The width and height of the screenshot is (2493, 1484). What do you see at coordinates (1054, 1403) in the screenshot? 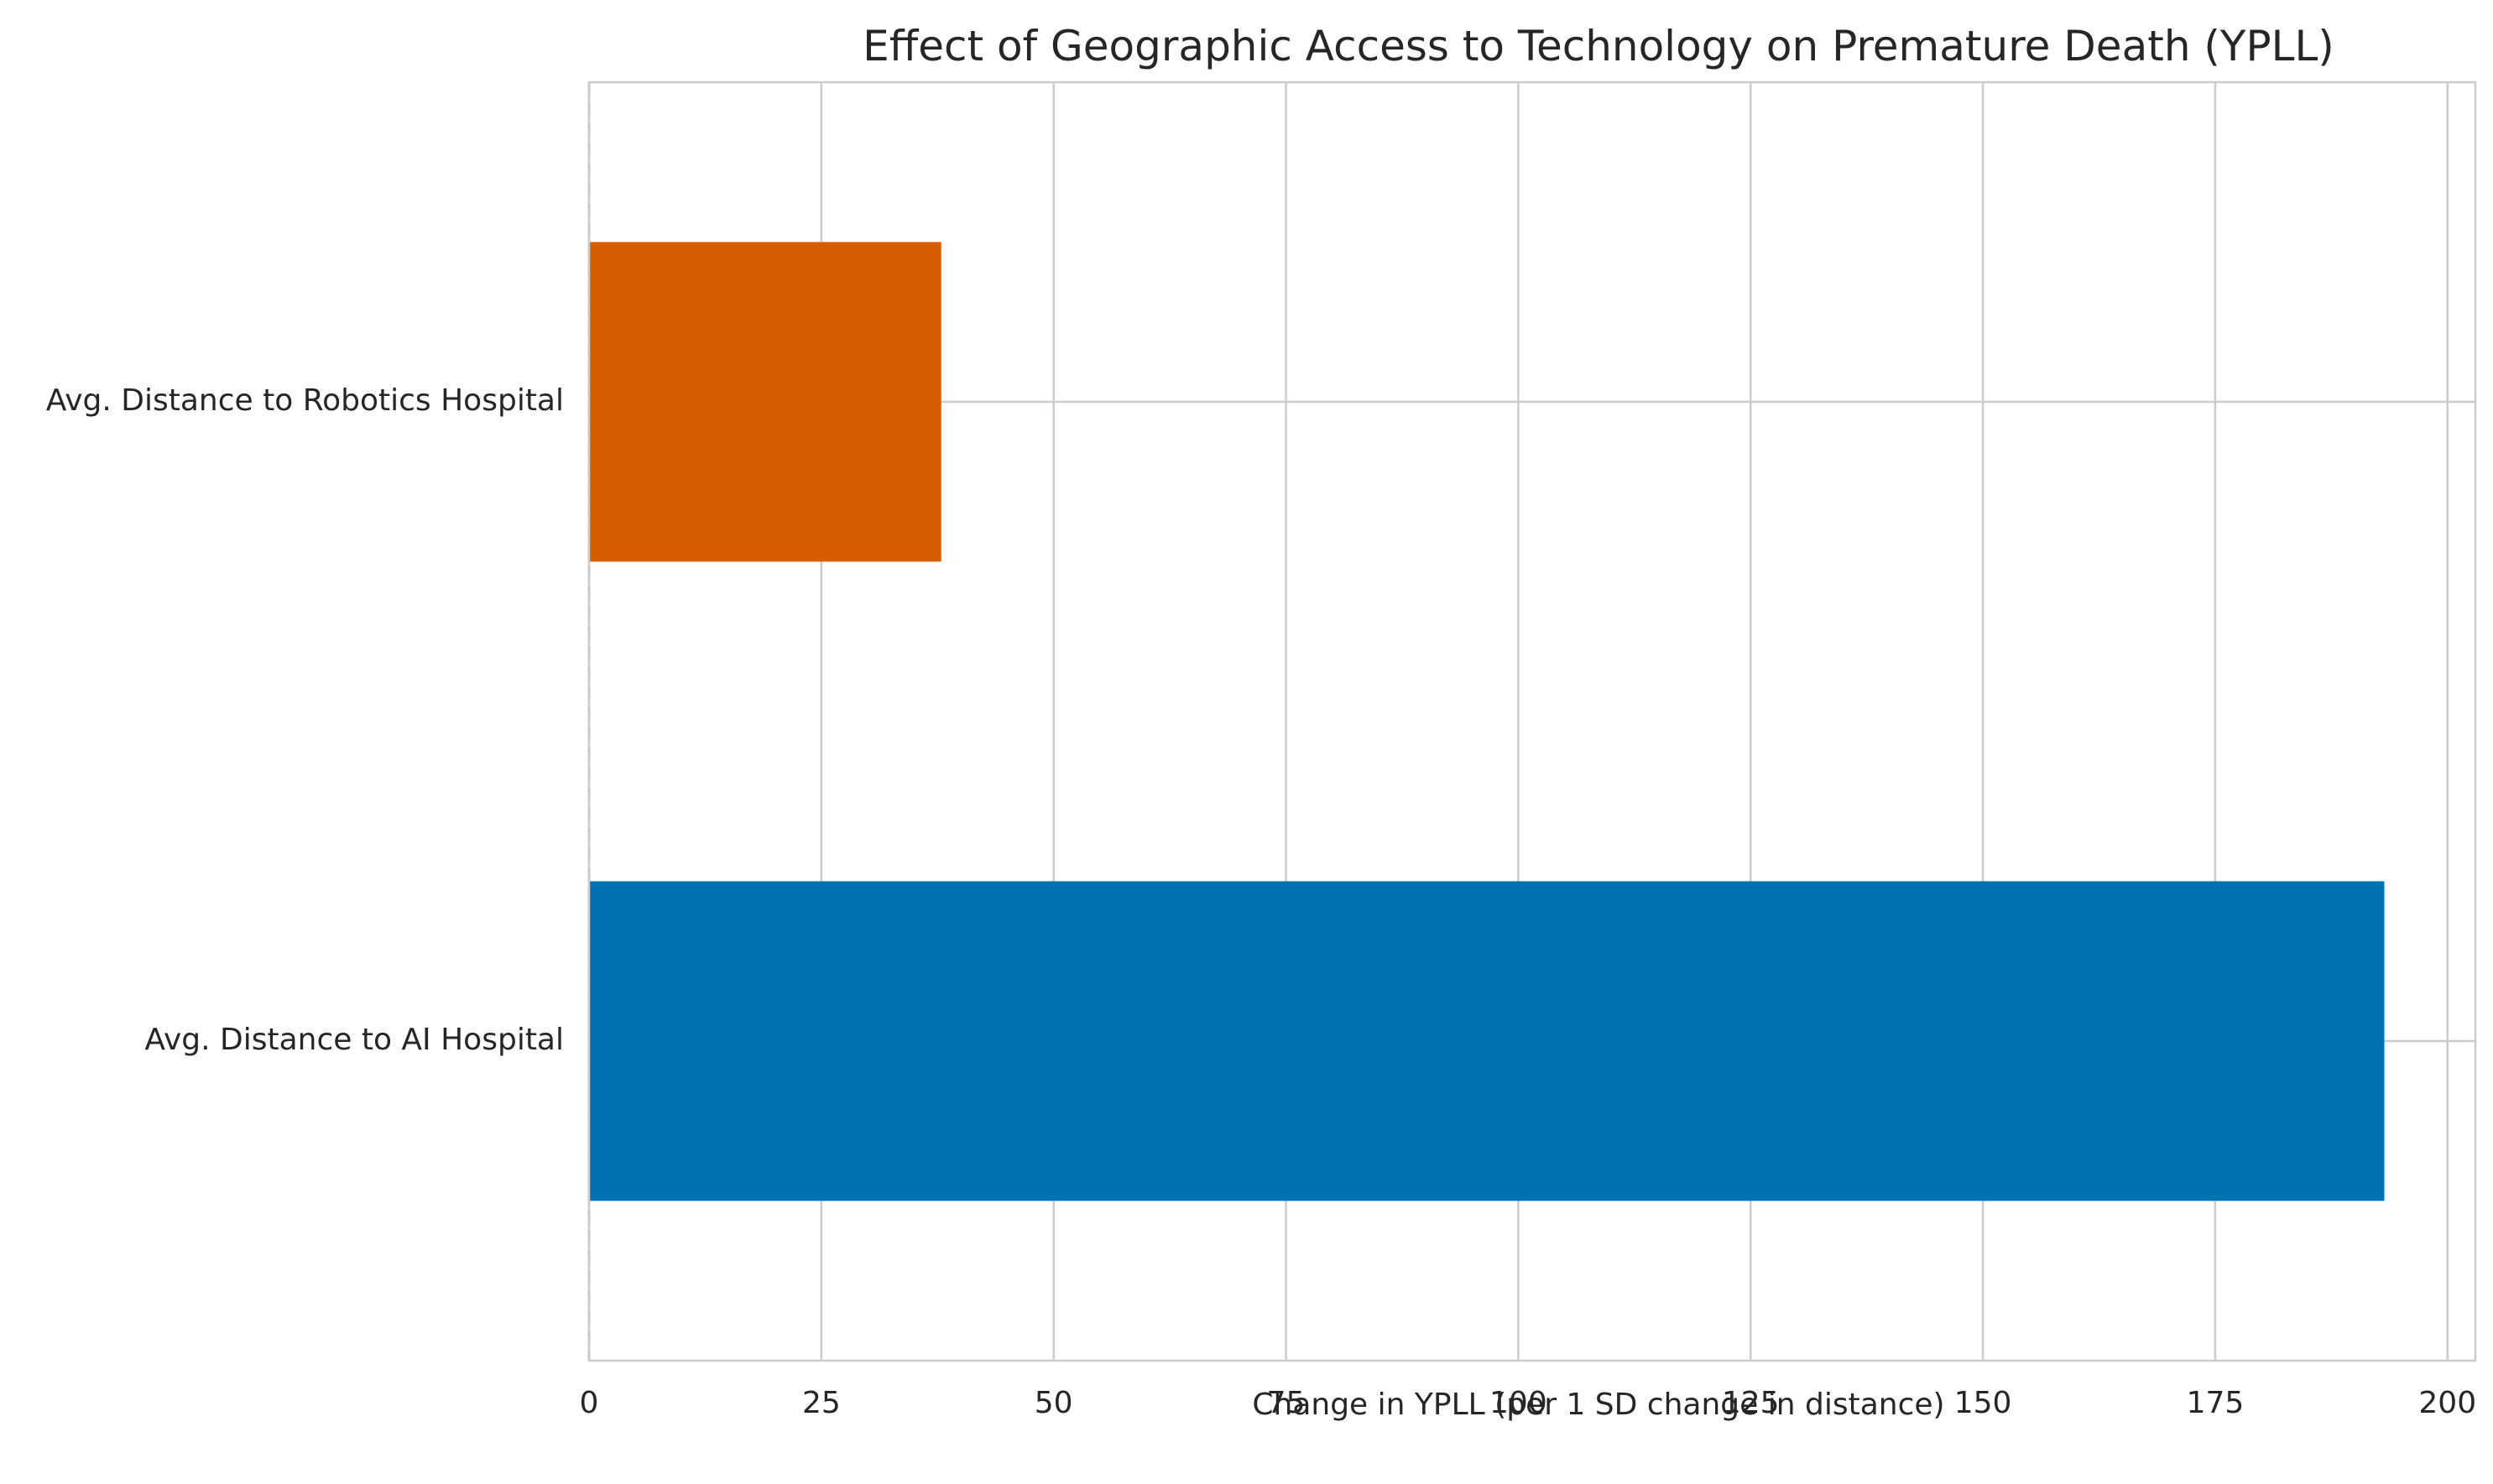
I see `x-tick-label: 50` at bounding box center [1054, 1403].